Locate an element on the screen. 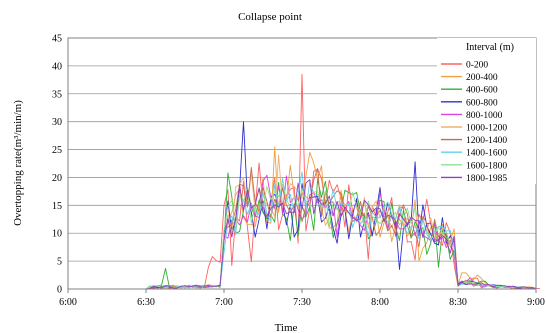 Image resolution: width=546 pixels, height=333 pixels. x-tick-label: 7:30 is located at coordinates (302, 302).